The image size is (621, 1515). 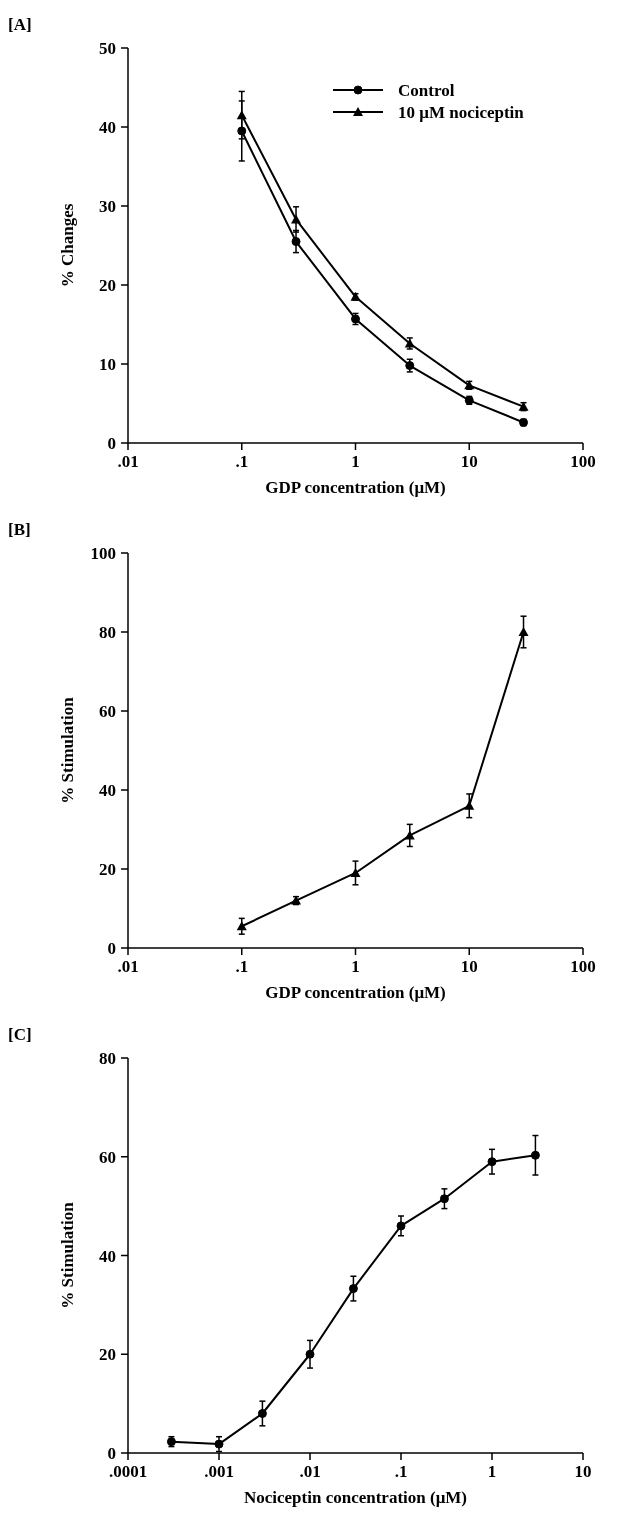 I want to click on chart-title: [C], so click(x=20, y=1034).